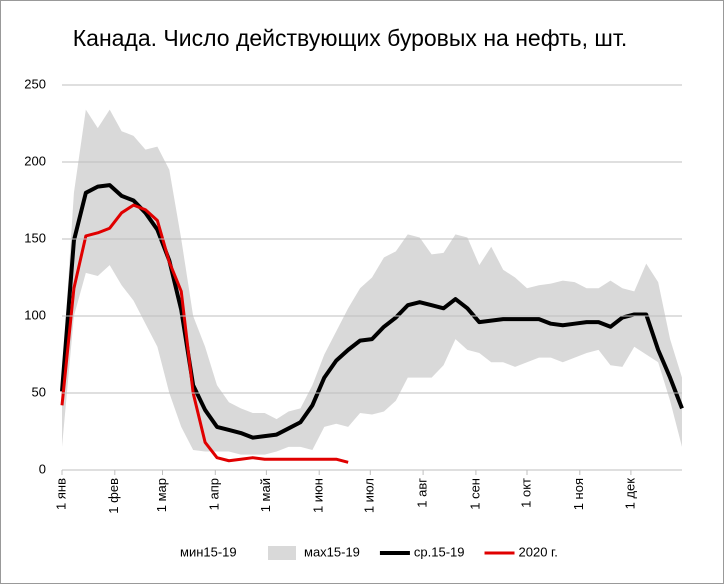 This screenshot has height=585, width=725. Describe the element at coordinates (525, 493) in the screenshot. I see `x-tick-label: 1 окт` at that location.